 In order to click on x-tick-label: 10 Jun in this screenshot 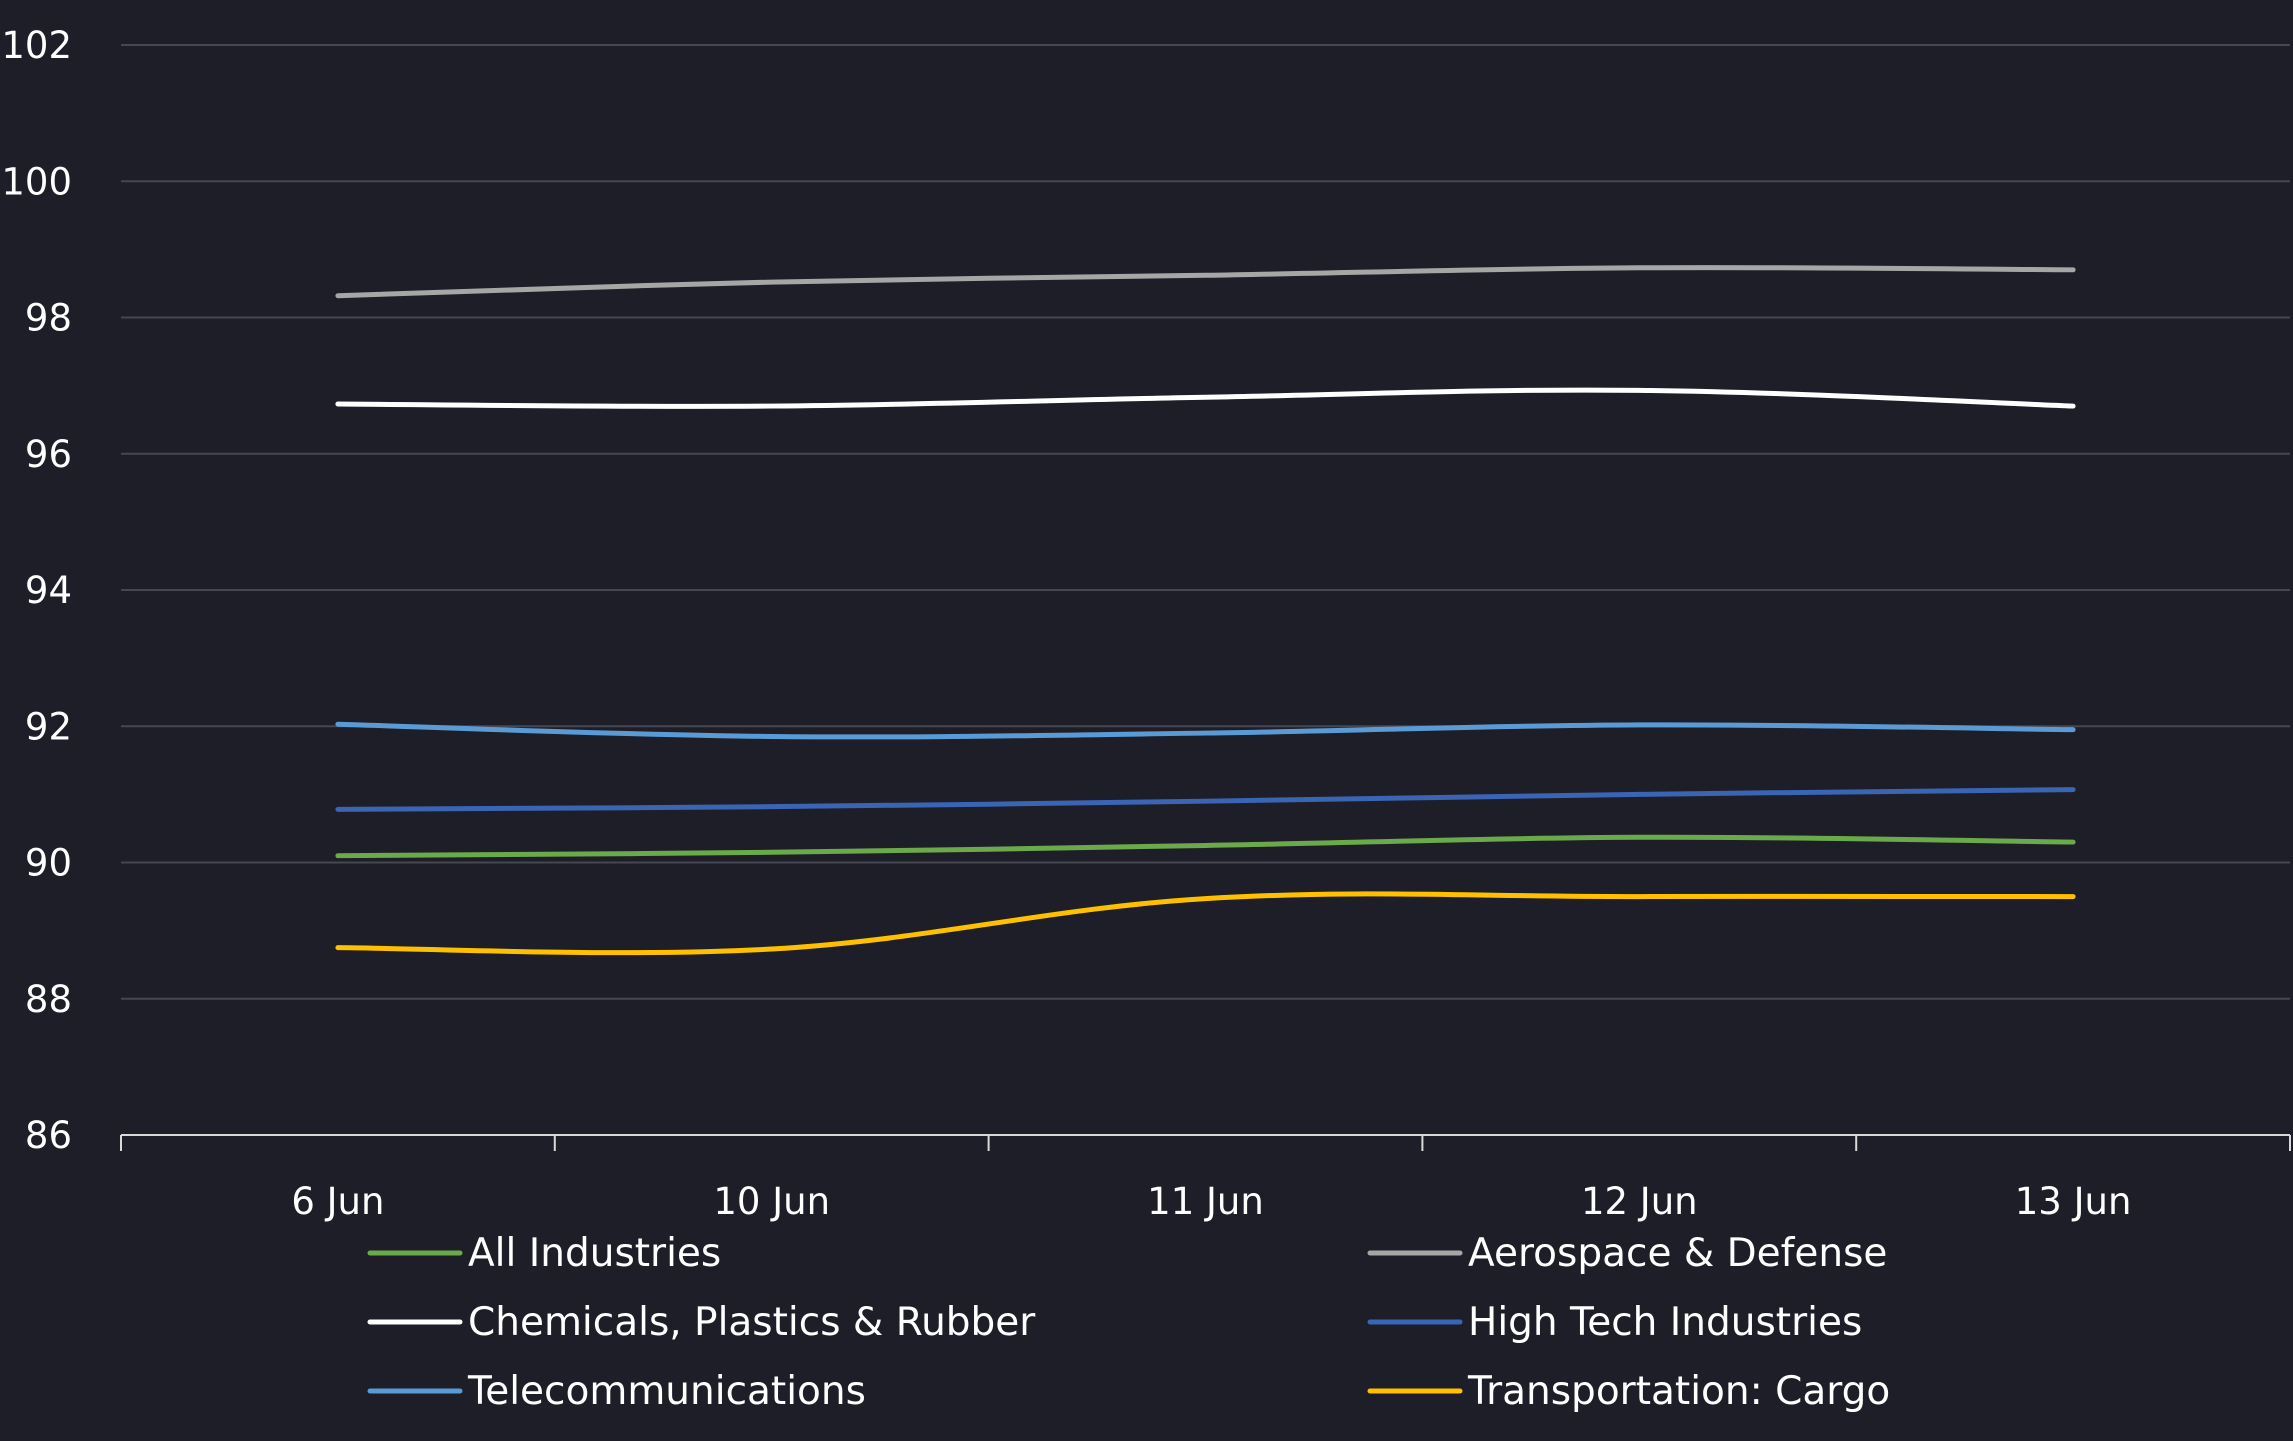, I will do `click(771, 1201)`.